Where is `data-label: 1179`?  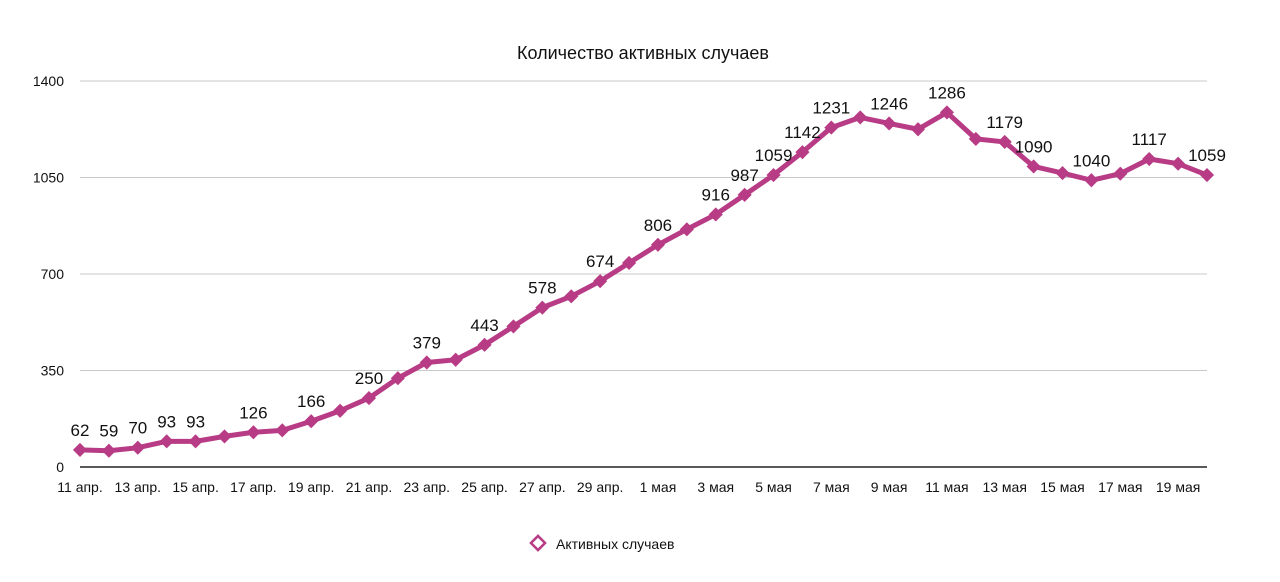
data-label: 1179 is located at coordinates (1004, 122).